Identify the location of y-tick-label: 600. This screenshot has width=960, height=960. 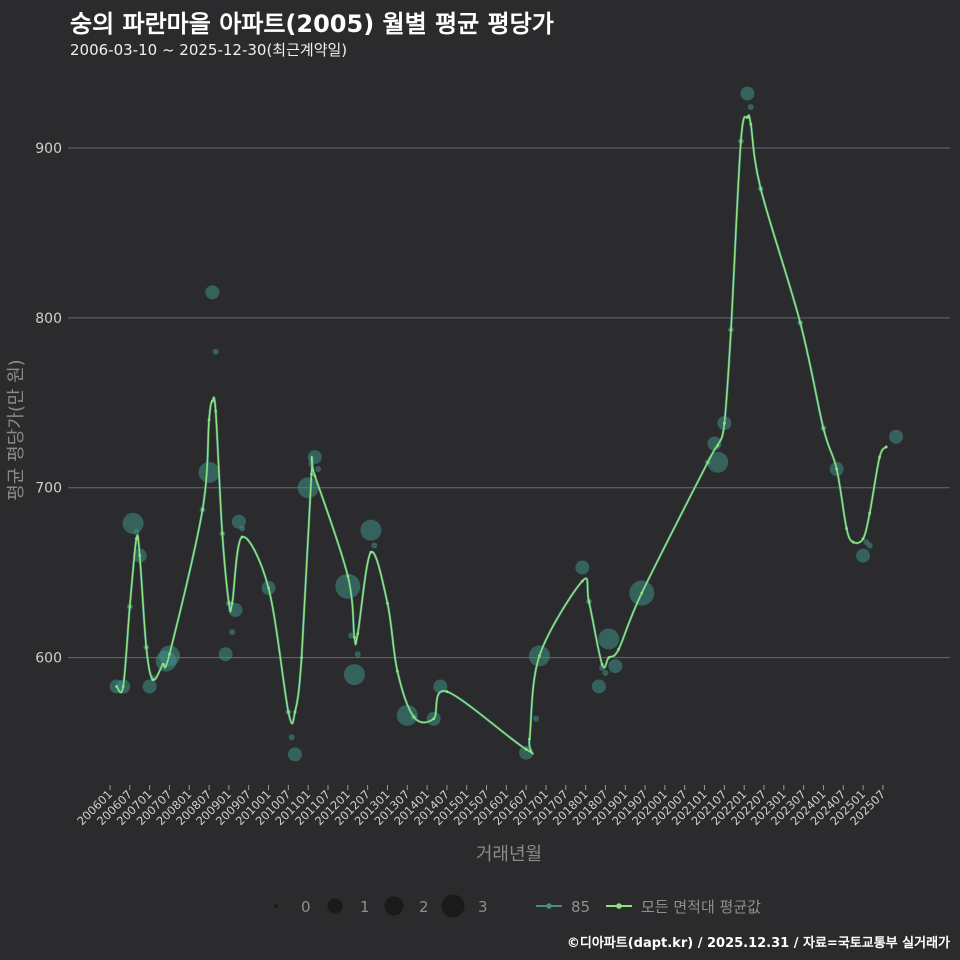
(48, 659).